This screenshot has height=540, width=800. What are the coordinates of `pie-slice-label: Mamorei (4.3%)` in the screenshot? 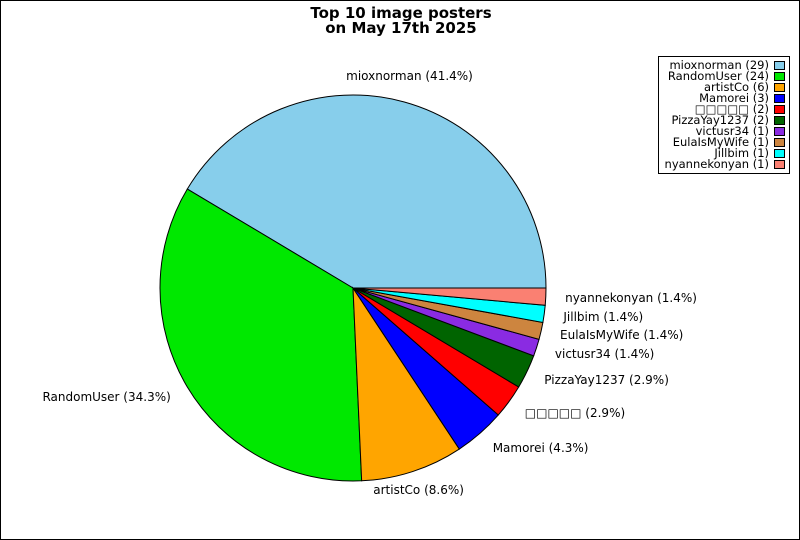 It's located at (540, 447).